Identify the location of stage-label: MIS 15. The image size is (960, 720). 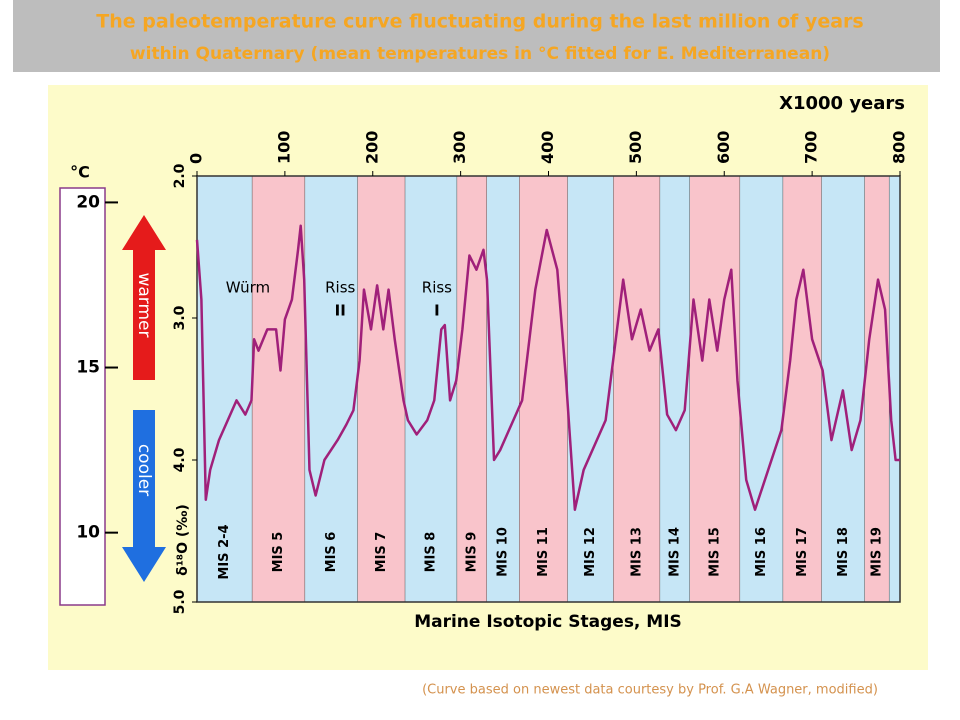
(715, 552).